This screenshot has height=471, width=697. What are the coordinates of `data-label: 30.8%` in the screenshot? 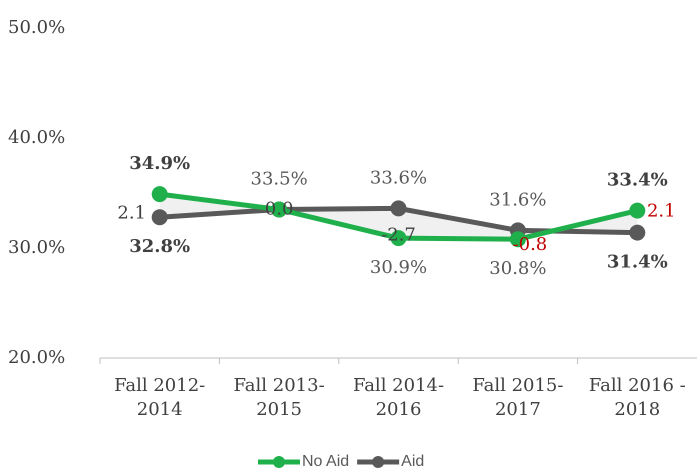 It's located at (517, 268).